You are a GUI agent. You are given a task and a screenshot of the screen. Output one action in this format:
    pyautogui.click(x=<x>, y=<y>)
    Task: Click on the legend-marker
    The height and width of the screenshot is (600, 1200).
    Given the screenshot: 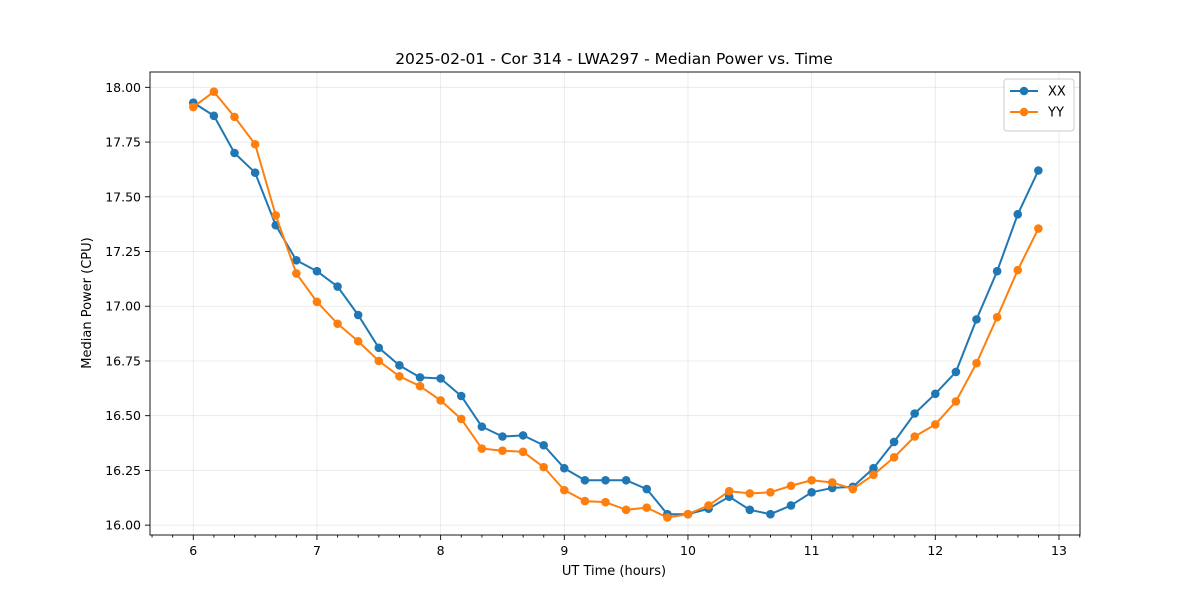 What is the action you would take?
    pyautogui.click(x=1024, y=112)
    